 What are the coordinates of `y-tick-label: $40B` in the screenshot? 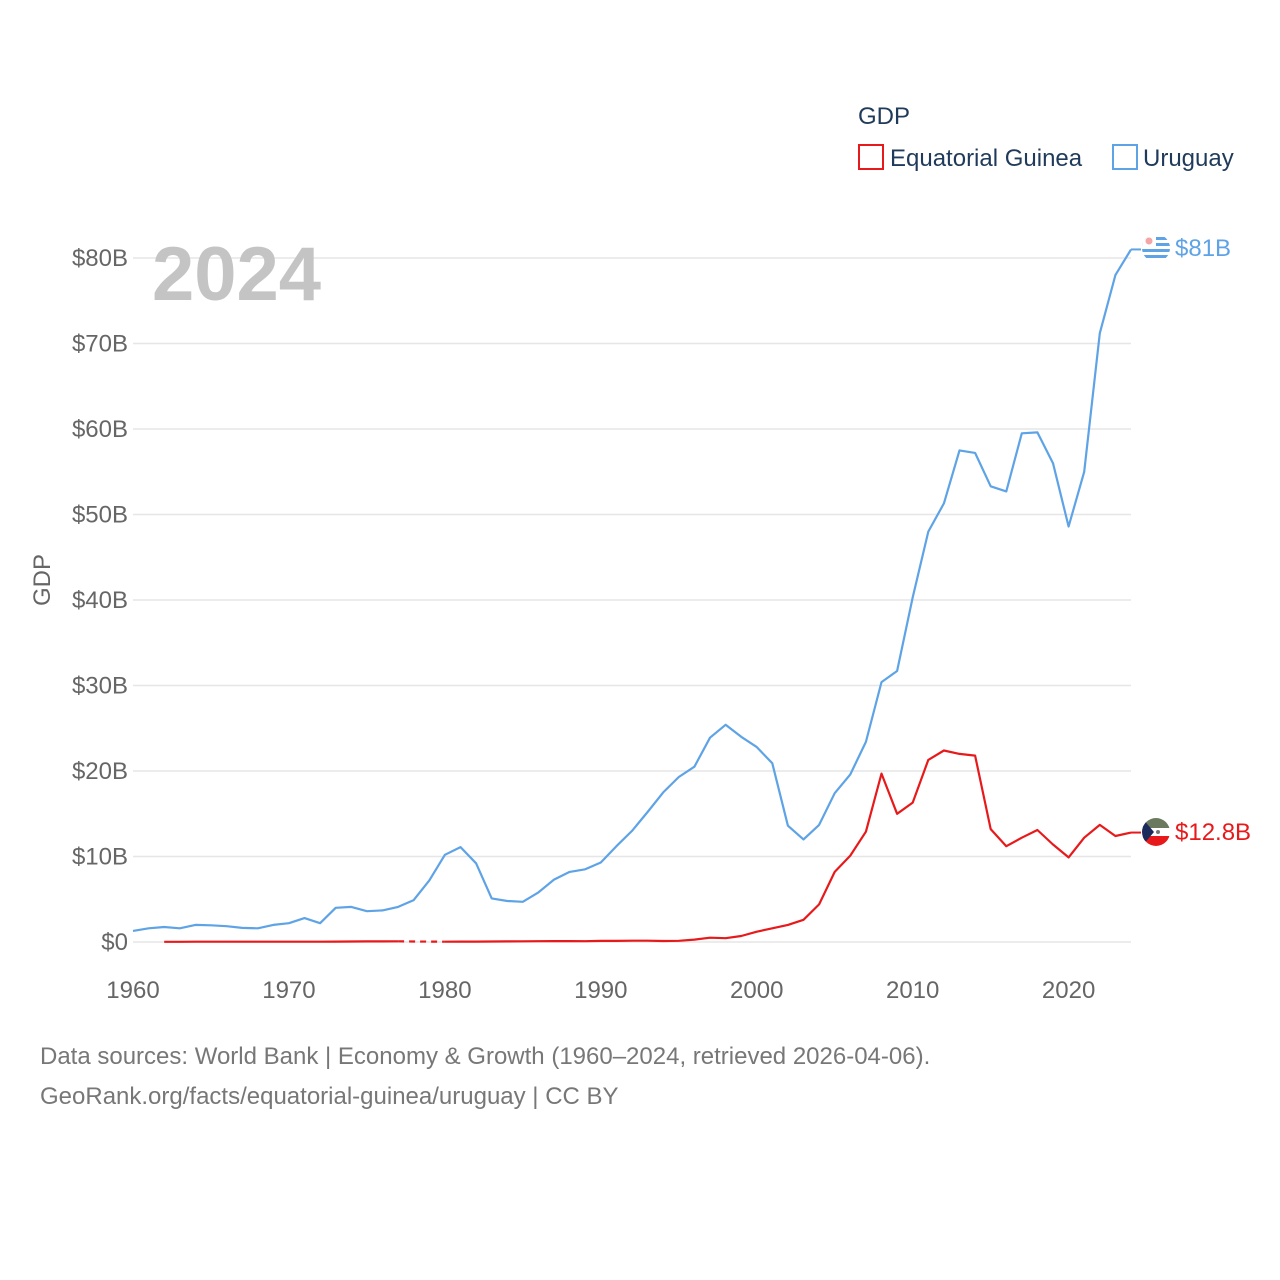 It's located at (100, 600).